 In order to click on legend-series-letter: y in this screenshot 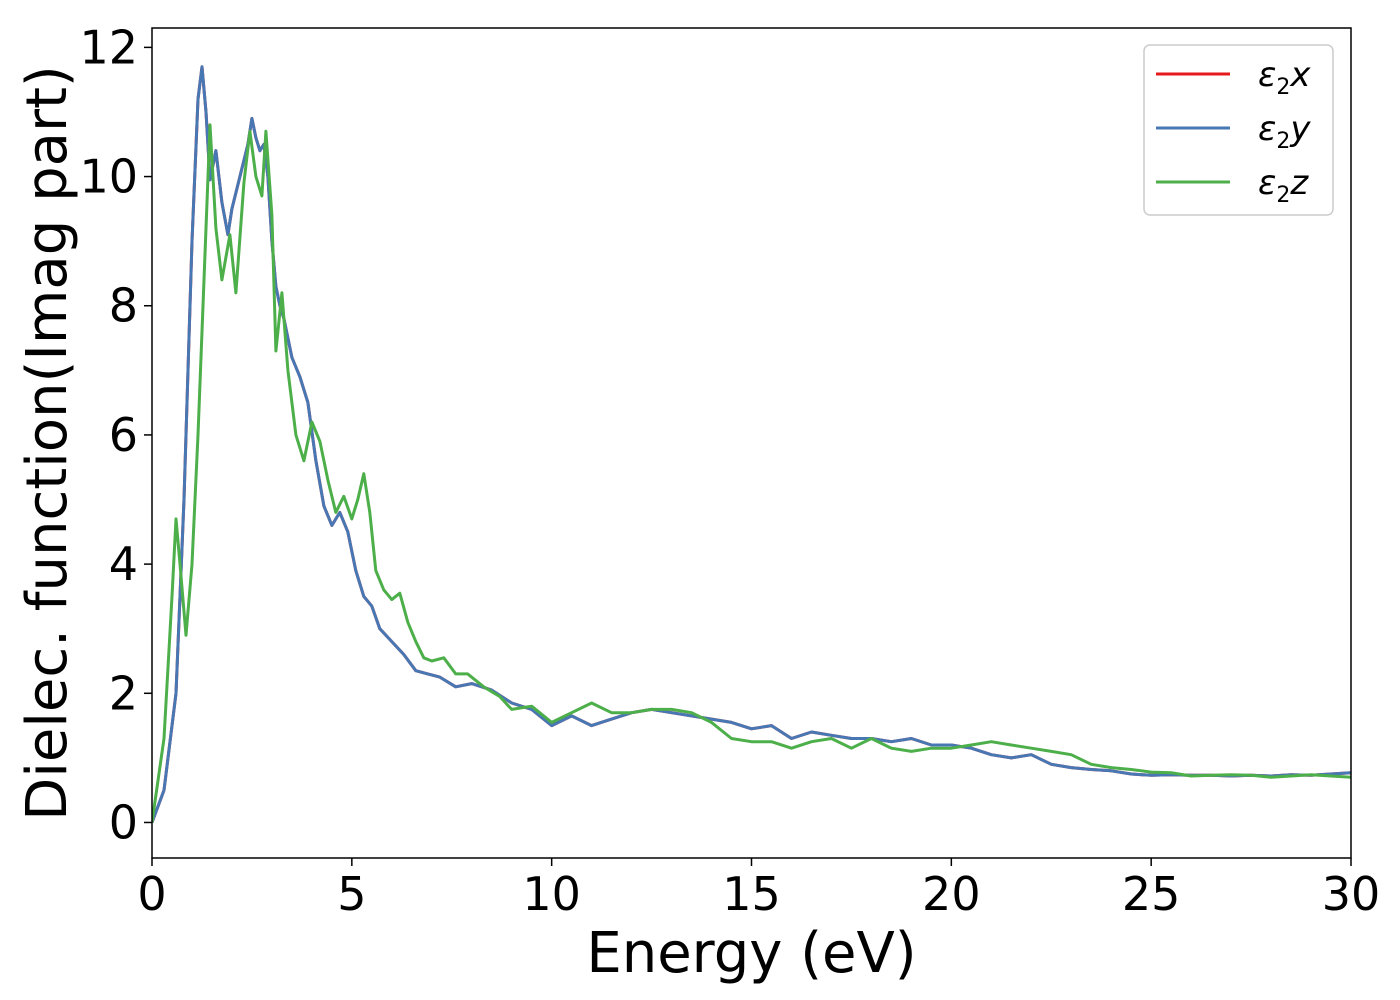, I will do `click(1300, 129)`.